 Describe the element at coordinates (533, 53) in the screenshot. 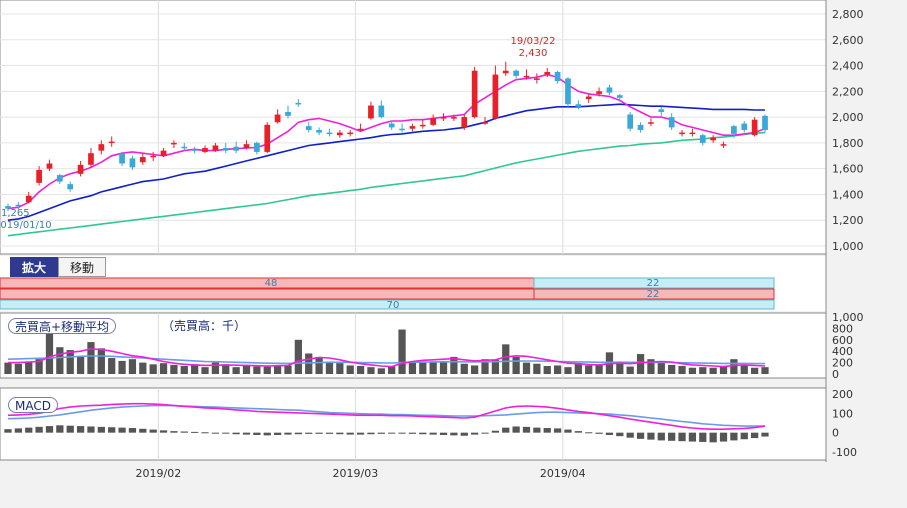

I see `peak-value-annotation: 2,430` at that location.